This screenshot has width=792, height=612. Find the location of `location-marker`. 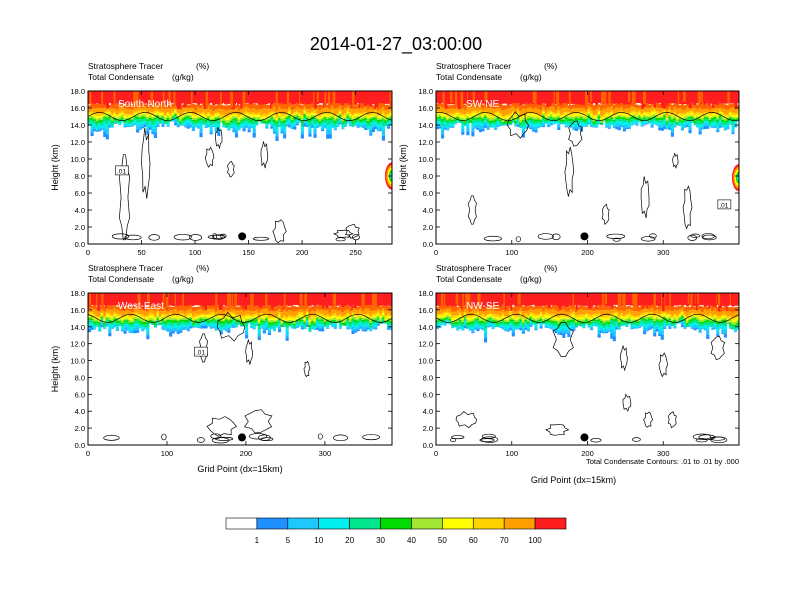

location-marker is located at coordinates (242, 236).